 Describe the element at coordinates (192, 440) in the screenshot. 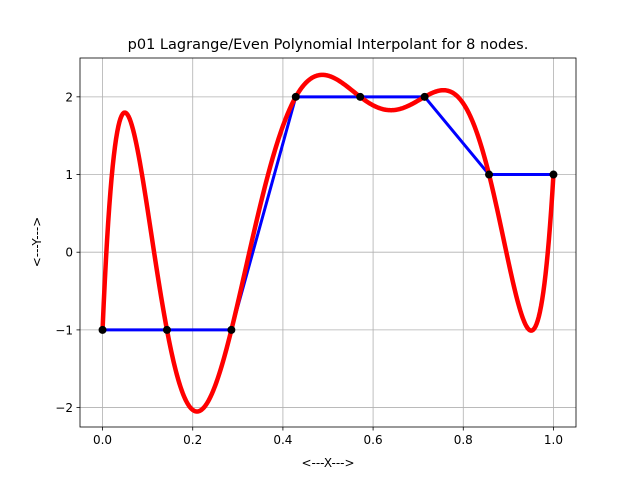

I see `x-tick-label: 0.2` at that location.